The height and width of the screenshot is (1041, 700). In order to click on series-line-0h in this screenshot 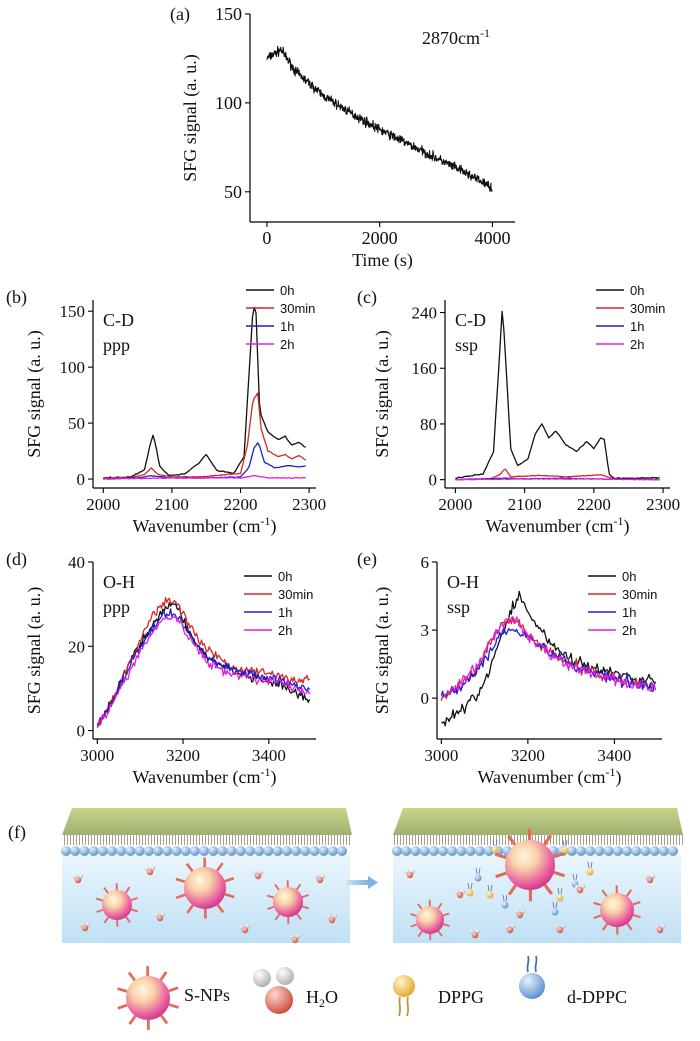, I will do `click(204, 392)`.